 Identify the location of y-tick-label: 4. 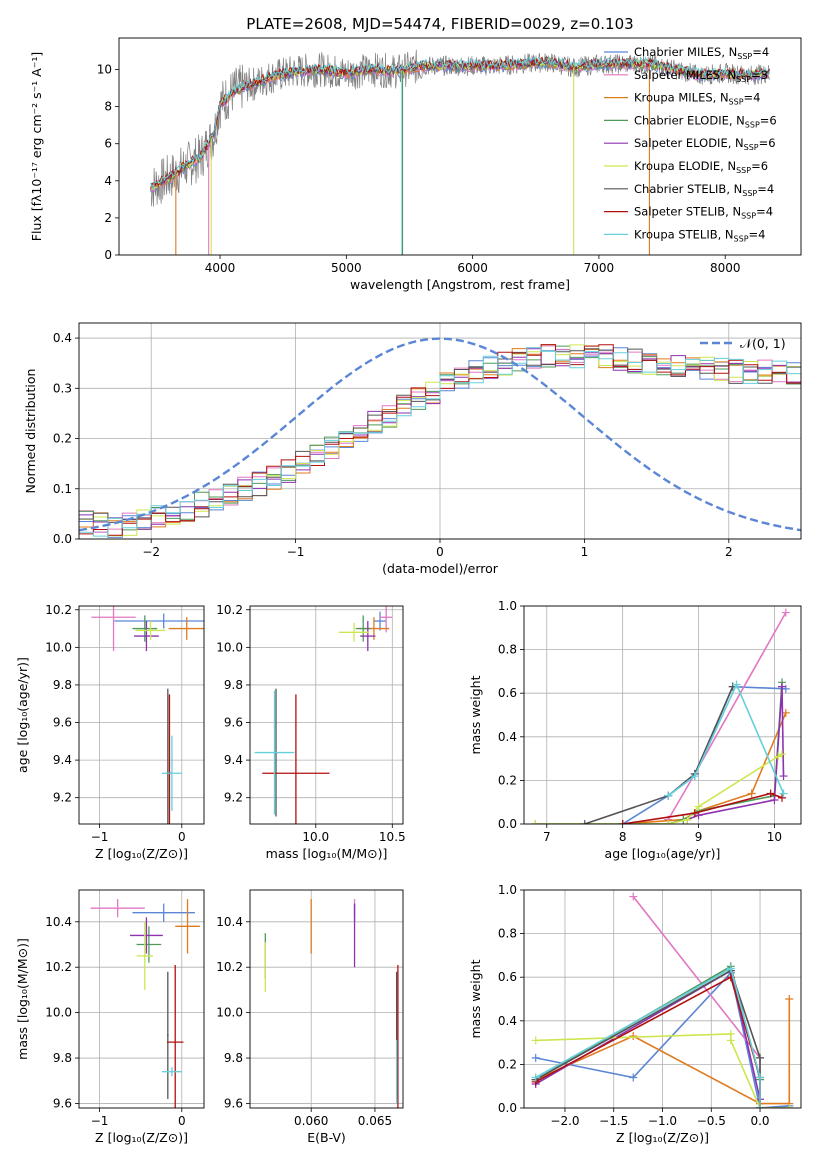
(108, 181).